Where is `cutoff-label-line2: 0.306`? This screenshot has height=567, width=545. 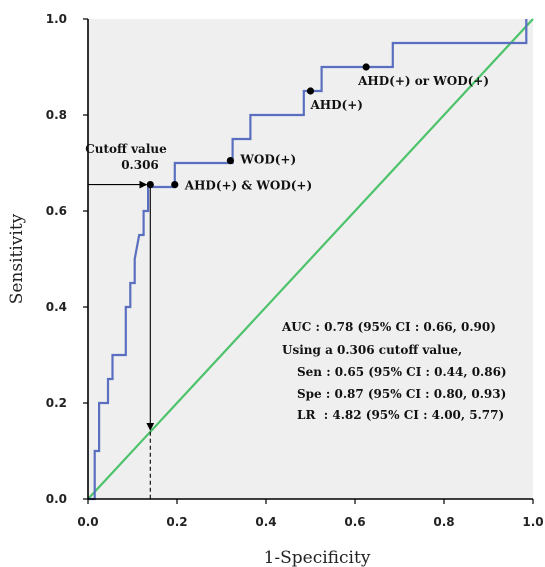 cutoff-label-line2: 0.306 is located at coordinates (140, 165).